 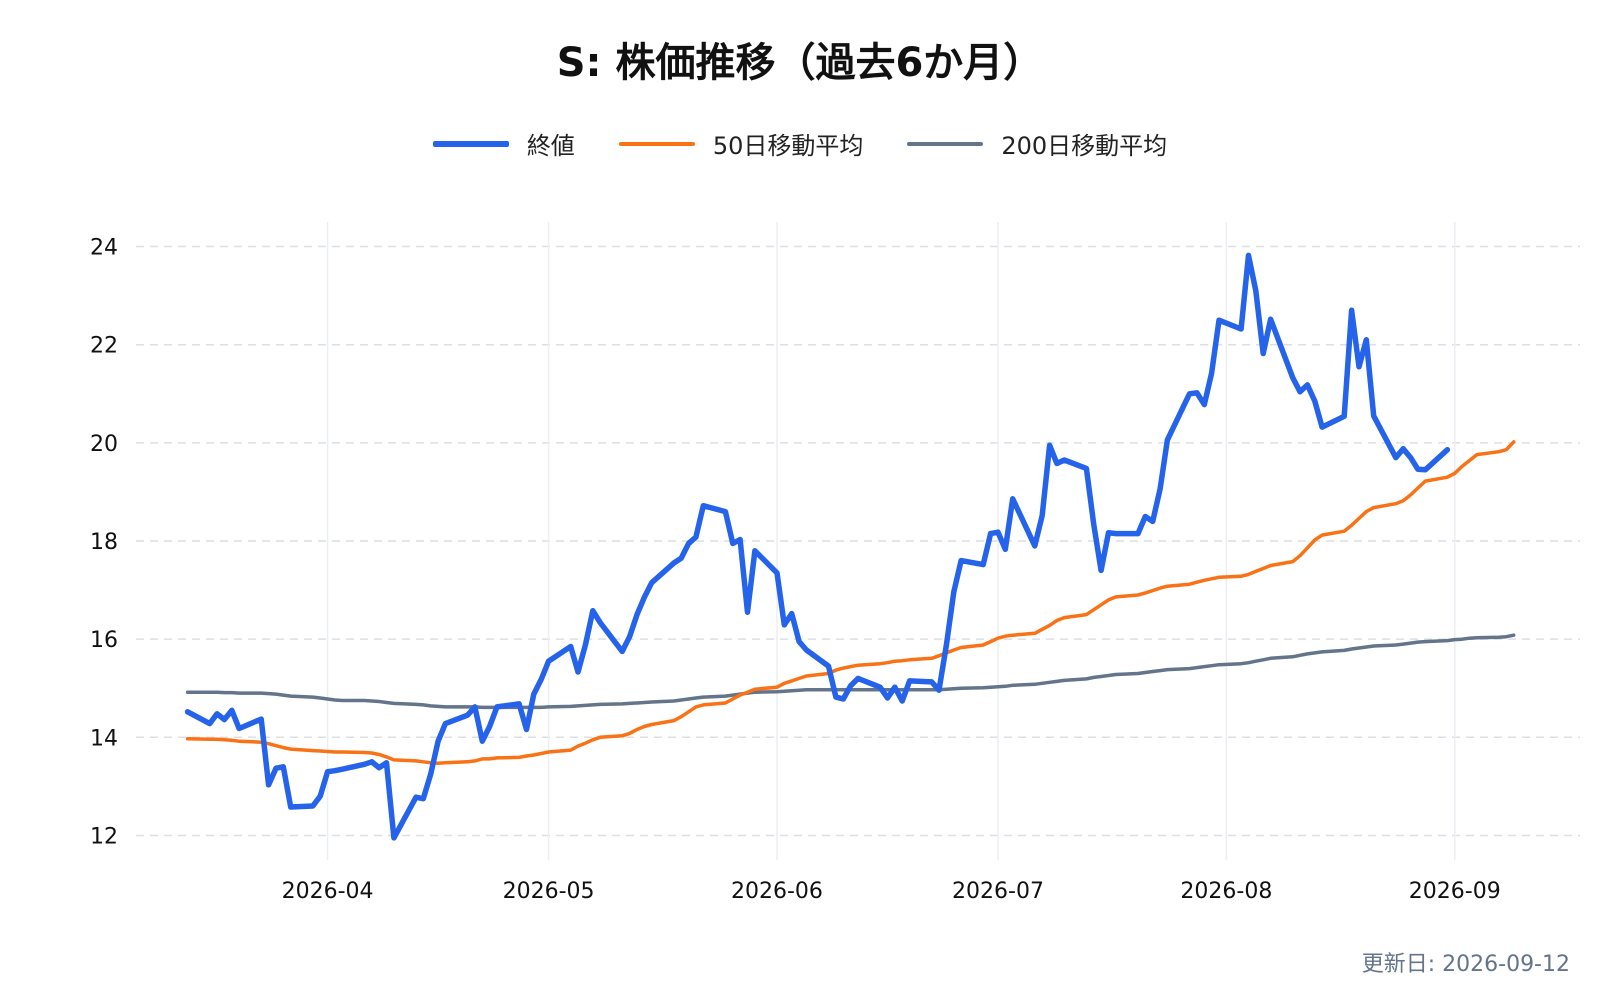 I want to click on legend-item-ma50: 50日移動平均, so click(x=741, y=143).